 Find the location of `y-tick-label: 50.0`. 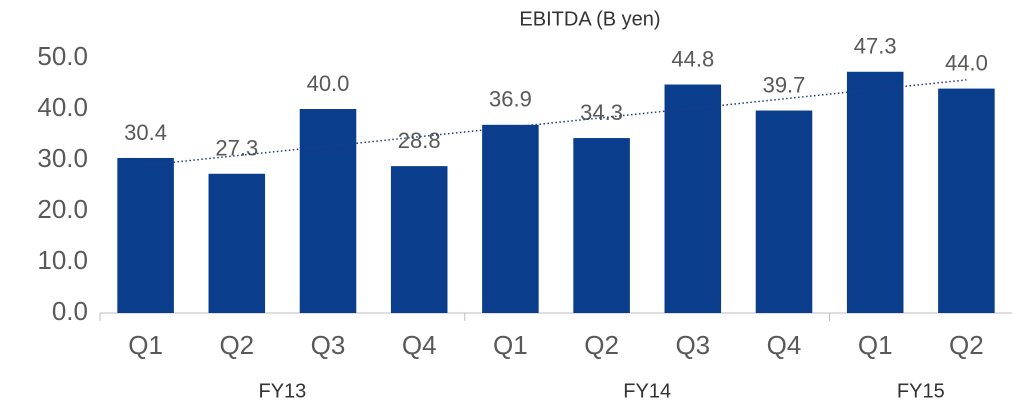

y-tick-label: 50.0 is located at coordinates (62, 56).